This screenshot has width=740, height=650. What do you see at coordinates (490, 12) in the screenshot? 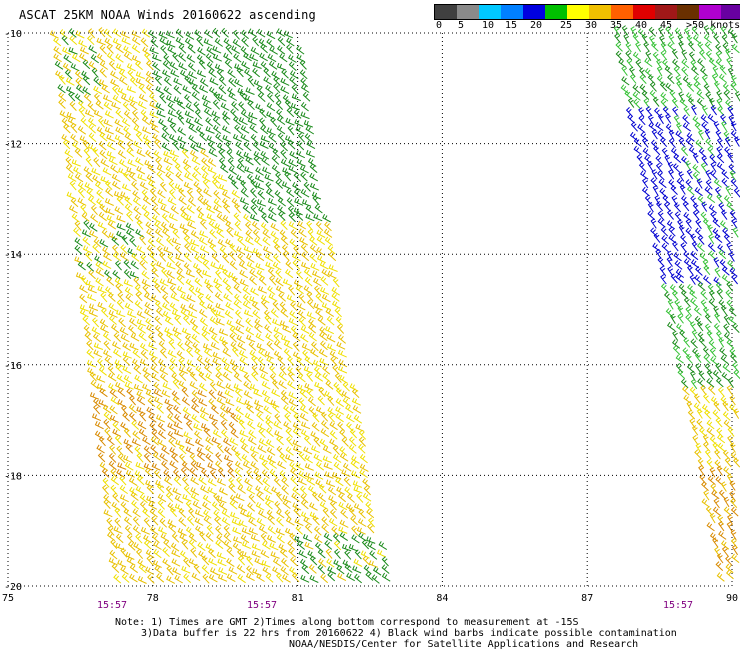
I see `colorbar-swatch` at bounding box center [490, 12].